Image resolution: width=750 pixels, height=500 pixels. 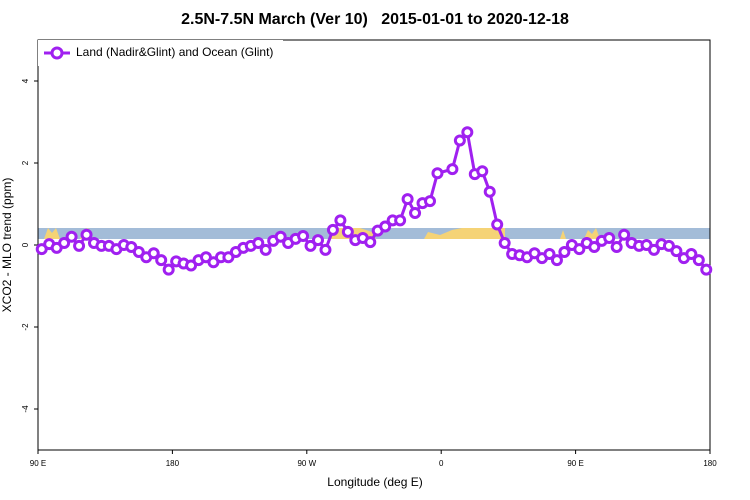 What do you see at coordinates (57, 53) in the screenshot?
I see `legend-marker` at bounding box center [57, 53].